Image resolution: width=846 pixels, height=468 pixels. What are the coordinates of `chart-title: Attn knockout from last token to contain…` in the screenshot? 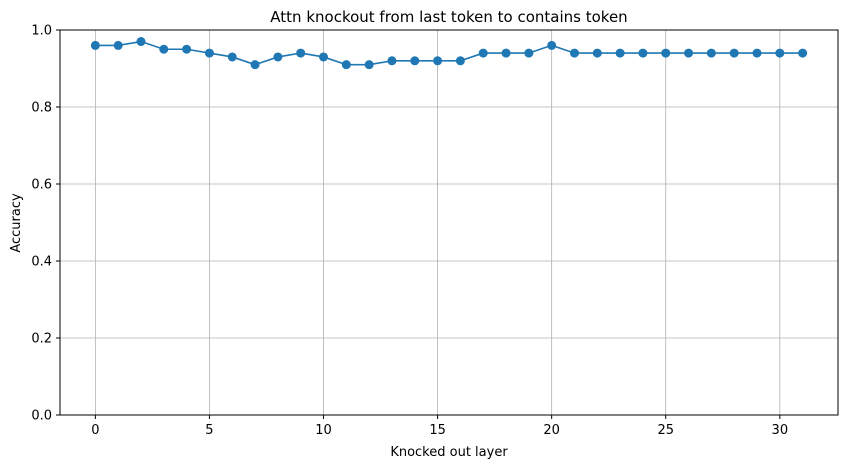 It's located at (448, 17).